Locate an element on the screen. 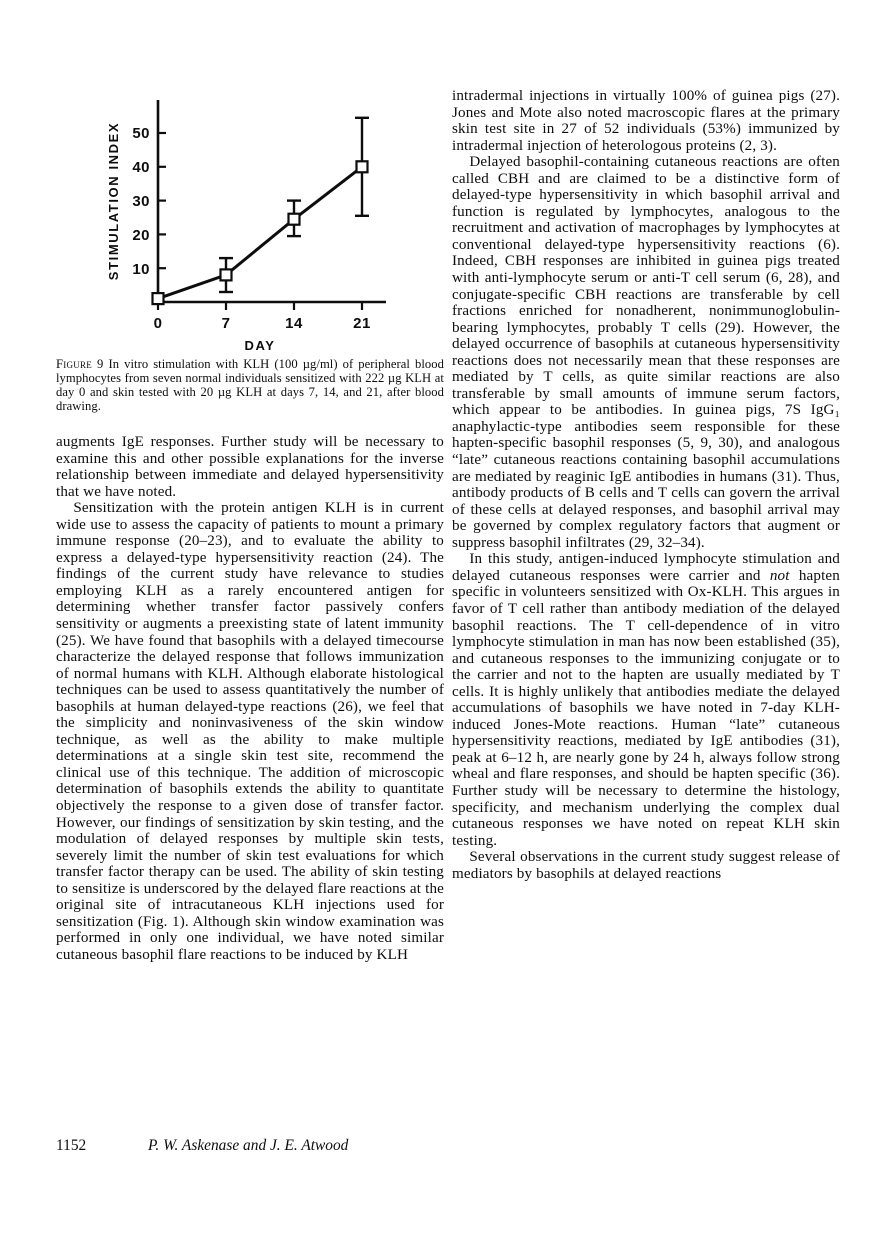  y-axis-ticks is located at coordinates (162, 200).